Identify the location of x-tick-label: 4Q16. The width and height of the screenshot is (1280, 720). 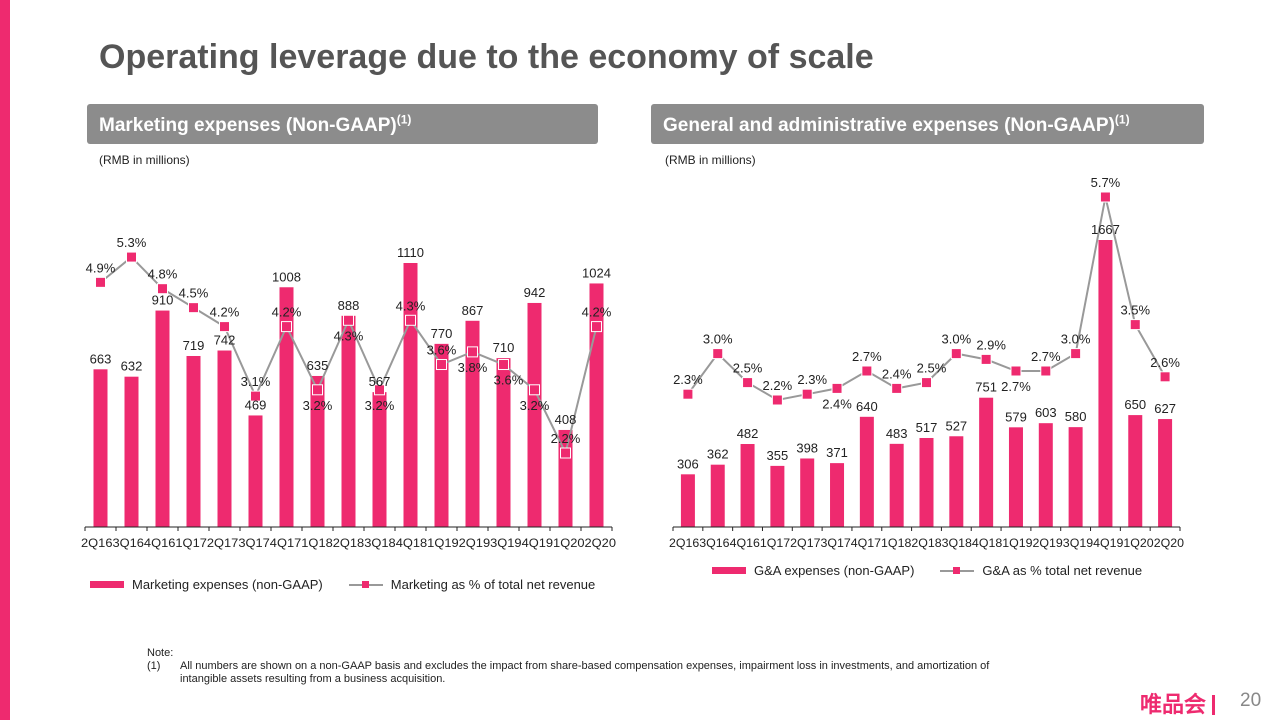
(745, 543).